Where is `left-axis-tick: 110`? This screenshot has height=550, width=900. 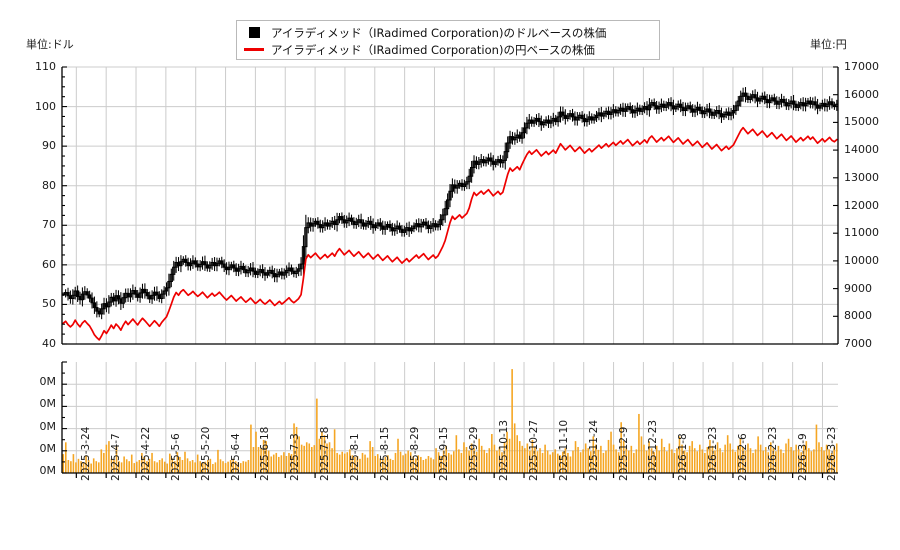 left-axis-tick: 110 is located at coordinates (45, 66).